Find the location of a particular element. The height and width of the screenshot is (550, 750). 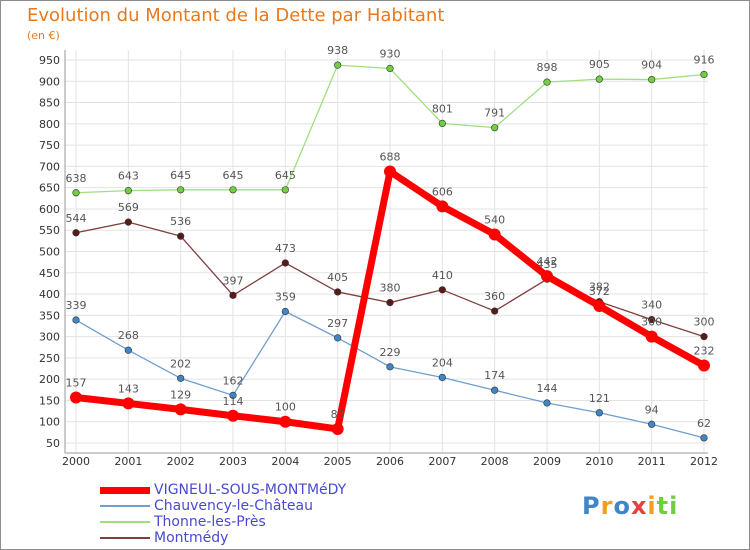

legend-label: VIGNEUL-SOUS-MONTMéDY is located at coordinates (250, 490).